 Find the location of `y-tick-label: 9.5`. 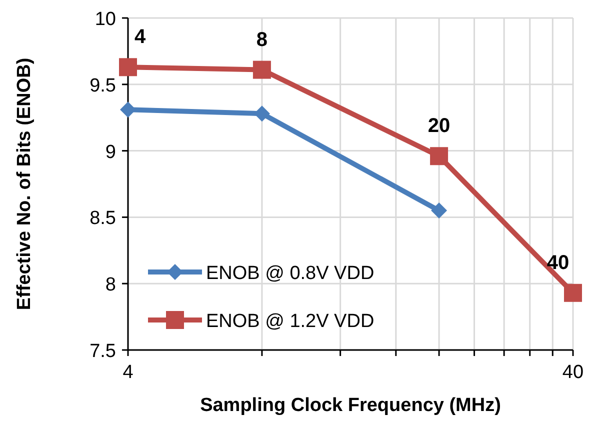

y-tick-label: 9.5 is located at coordinates (103, 85).